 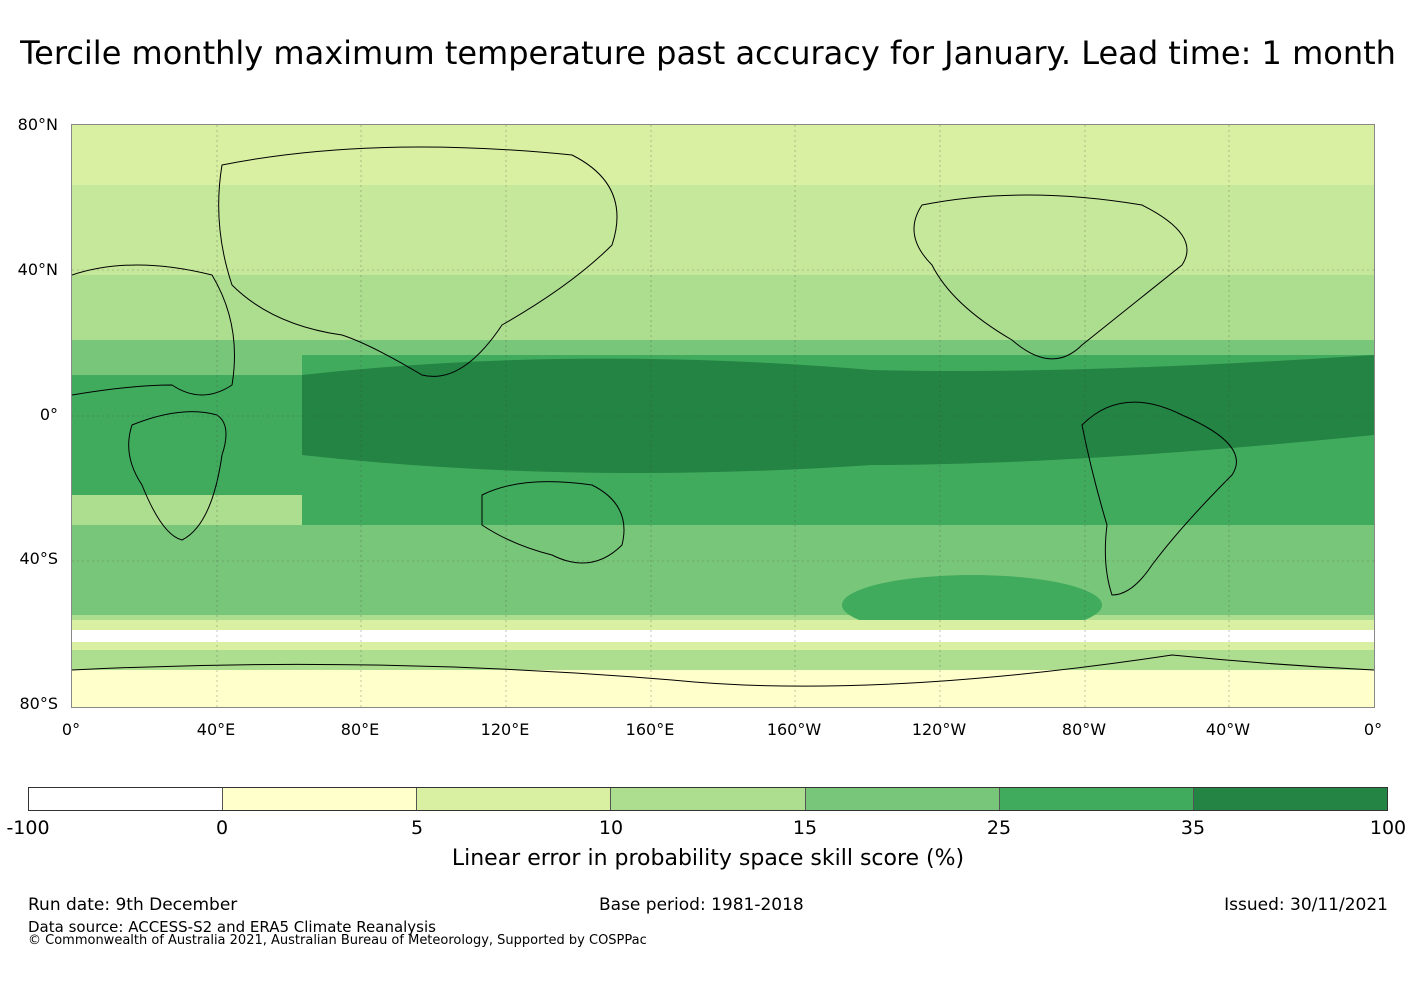 What do you see at coordinates (723, 155) in the screenshot?
I see `band-arctic` at bounding box center [723, 155].